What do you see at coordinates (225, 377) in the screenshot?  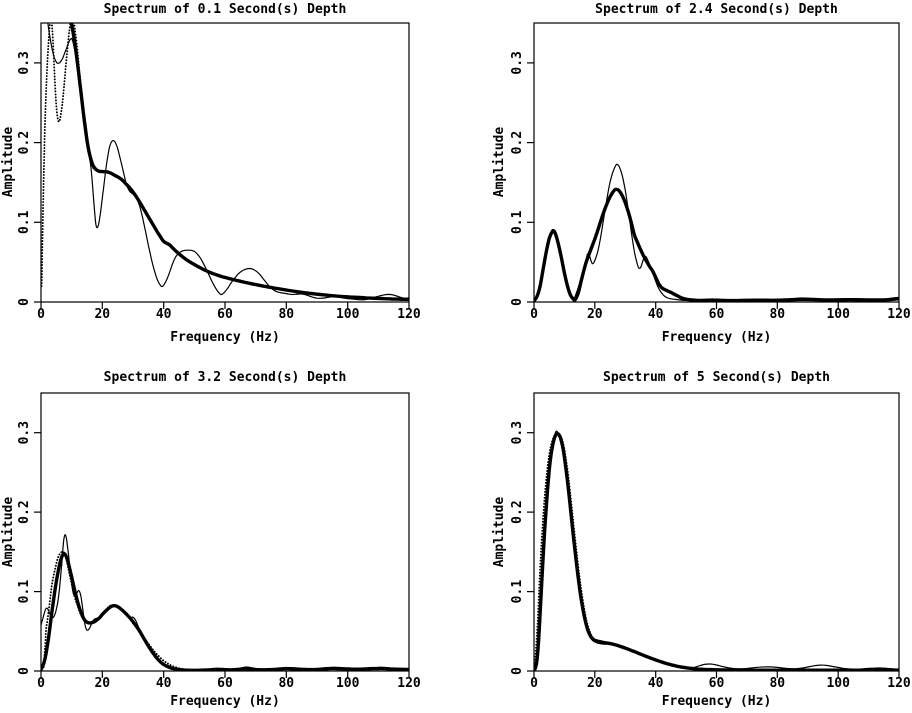 I see `panel-title: Spectrum of 3.2 Second(s) Depth` at bounding box center [225, 377].